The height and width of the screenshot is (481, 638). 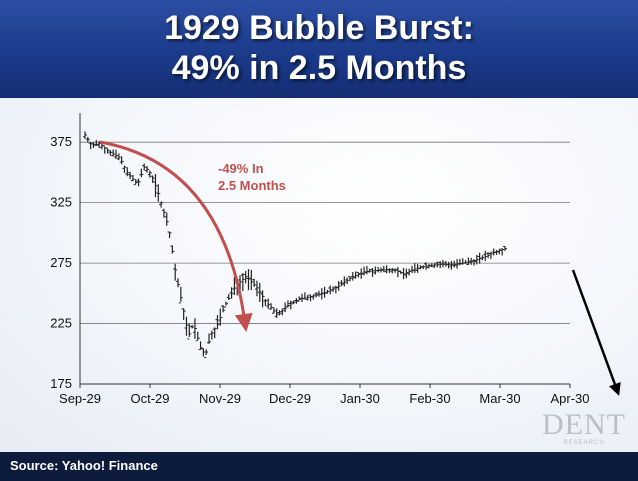 What do you see at coordinates (61, 141) in the screenshot?
I see `y-tick-label: 375` at bounding box center [61, 141].